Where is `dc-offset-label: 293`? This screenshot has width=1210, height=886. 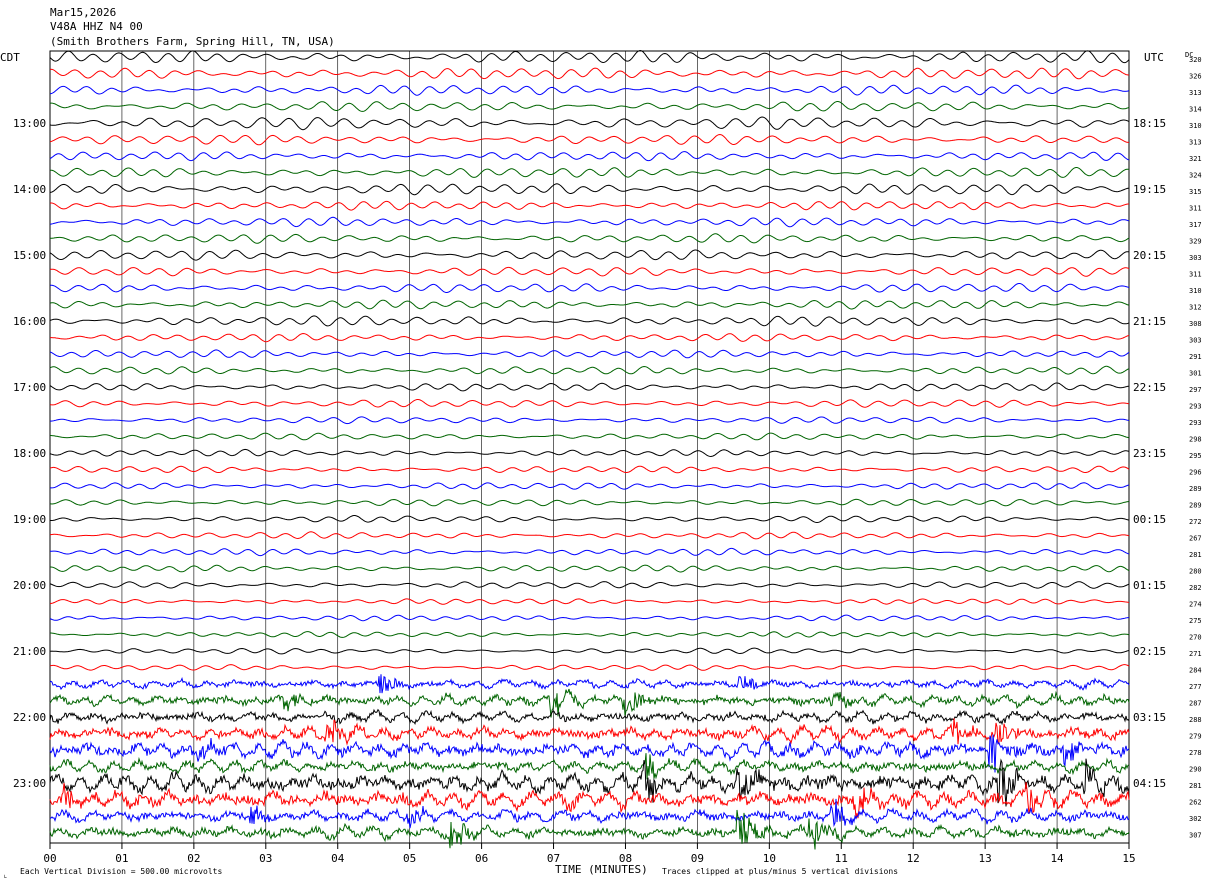 dc-offset-label: 293 is located at coordinates (1195, 423).